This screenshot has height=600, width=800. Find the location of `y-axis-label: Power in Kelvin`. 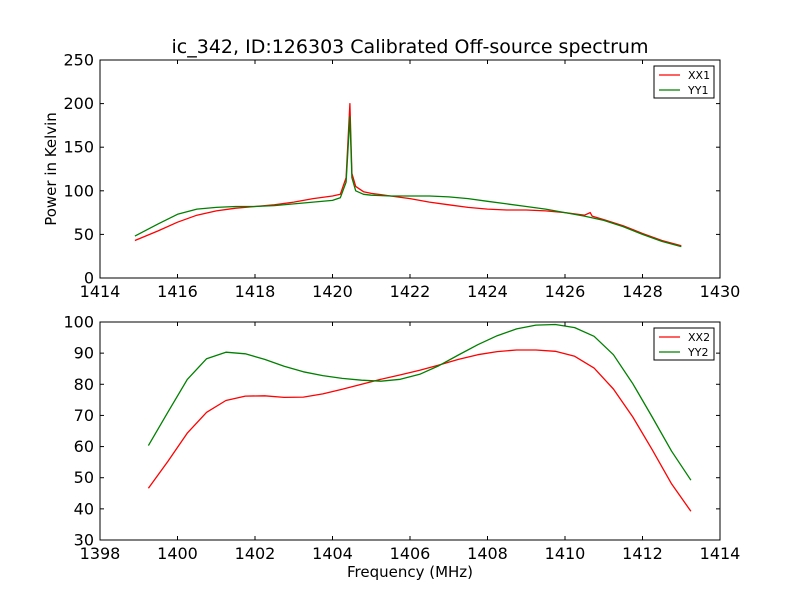

y-axis-label: Power in Kelvin is located at coordinates (51, 169).